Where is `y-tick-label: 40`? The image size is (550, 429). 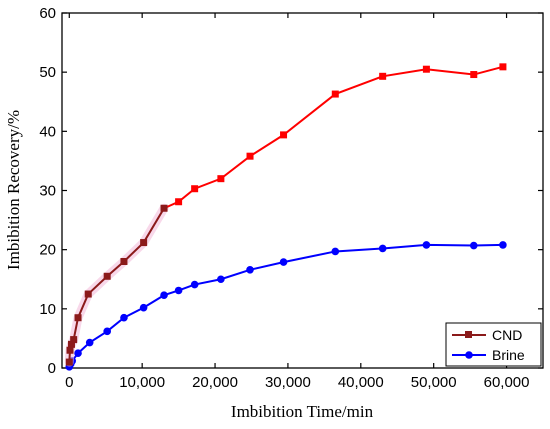
y-tick-label: 40 is located at coordinates (47, 131).